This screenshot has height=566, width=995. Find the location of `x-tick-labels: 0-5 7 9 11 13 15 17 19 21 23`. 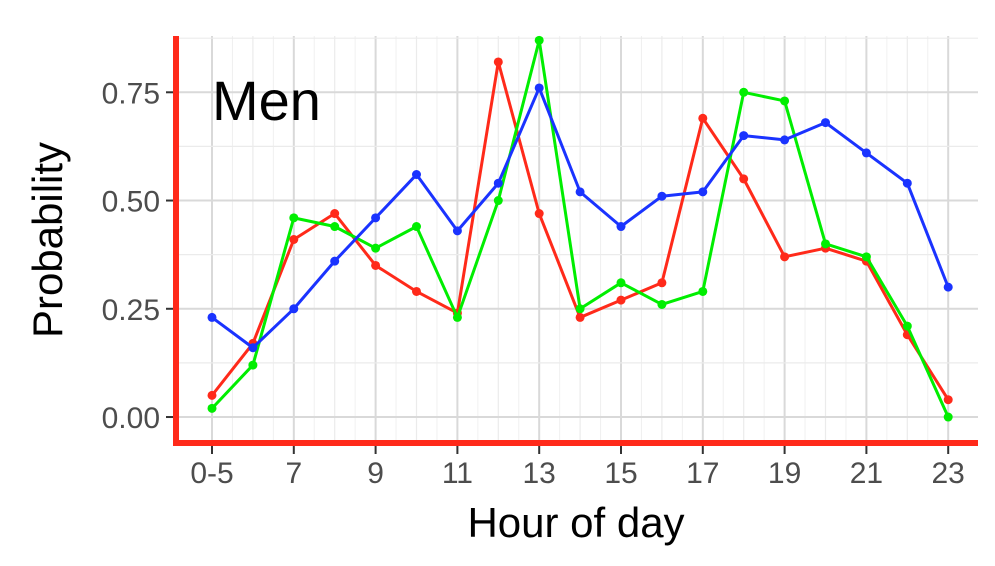

x-tick-labels: 0-5 7 9 11 13 15 17 19 21 23 is located at coordinates (577, 468).